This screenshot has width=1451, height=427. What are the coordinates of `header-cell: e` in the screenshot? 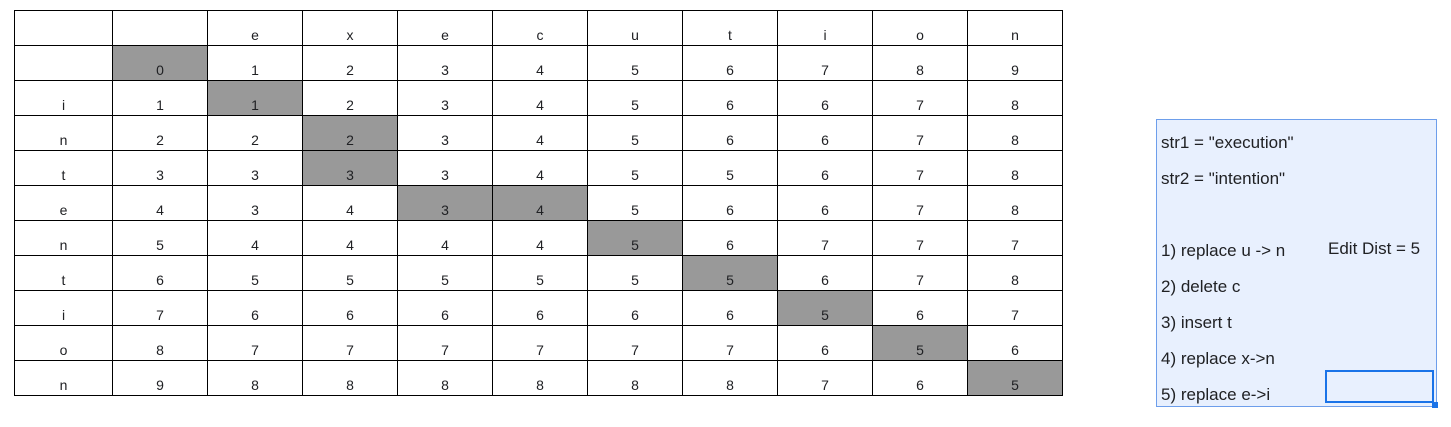 It's located at (445, 28).